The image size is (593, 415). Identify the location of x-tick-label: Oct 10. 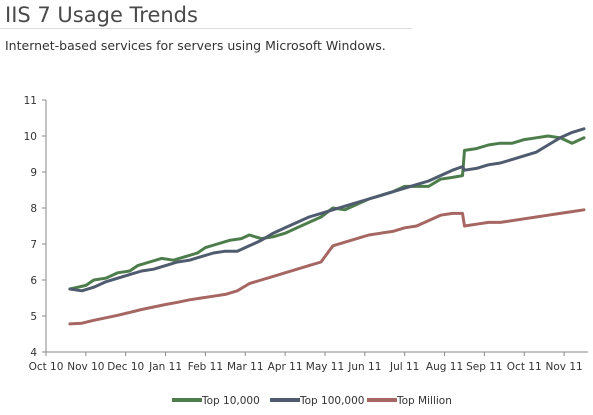
(46, 367).